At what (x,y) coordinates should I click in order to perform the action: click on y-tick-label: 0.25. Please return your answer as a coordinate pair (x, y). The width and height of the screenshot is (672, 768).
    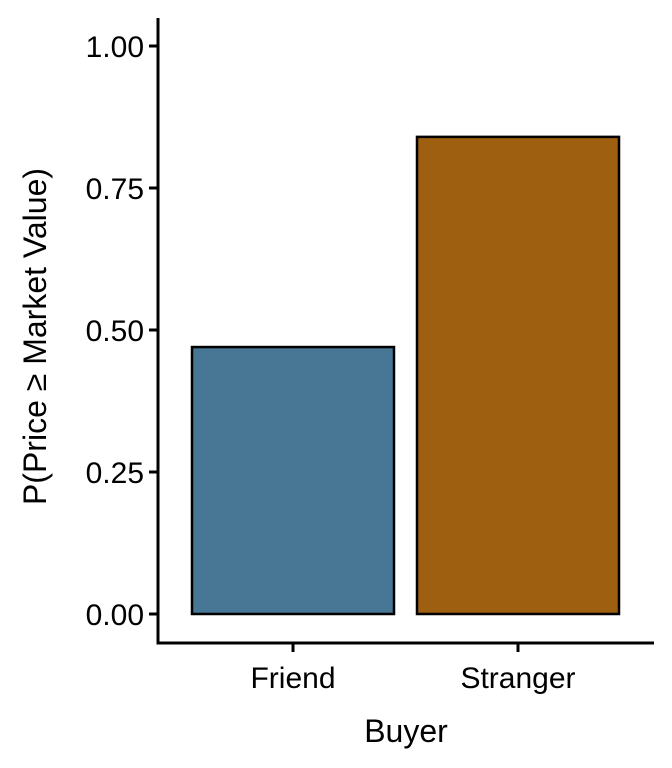
    Looking at the image, I should click on (115, 473).